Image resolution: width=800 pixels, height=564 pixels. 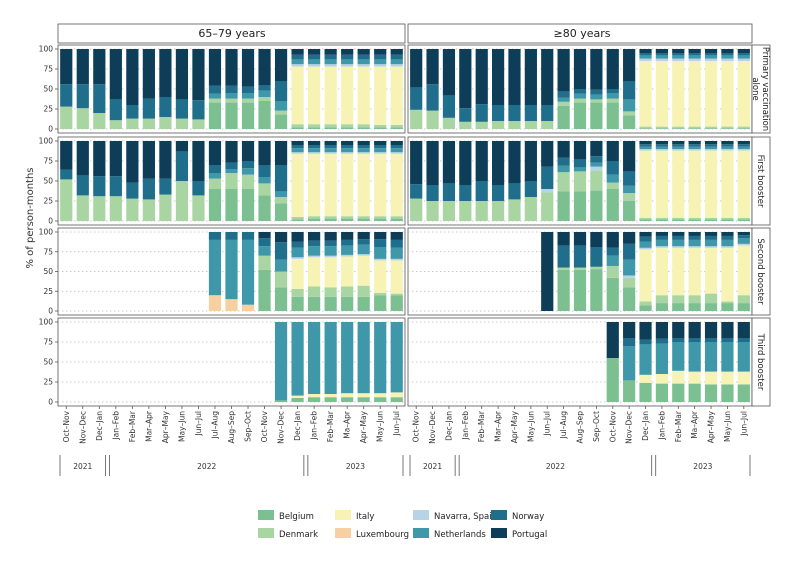 I want to click on legend-label-norway: Norway, so click(x=528, y=517).